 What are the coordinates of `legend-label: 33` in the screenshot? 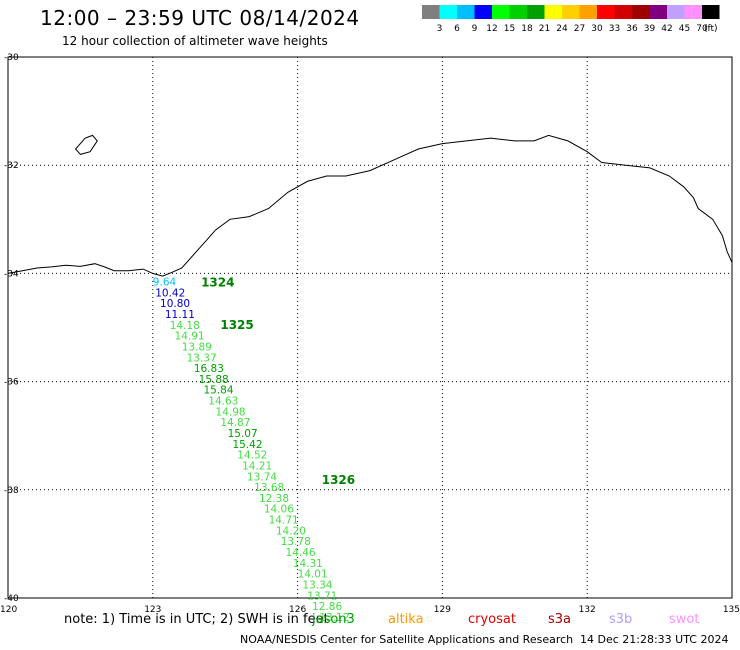 It's located at (614, 29).